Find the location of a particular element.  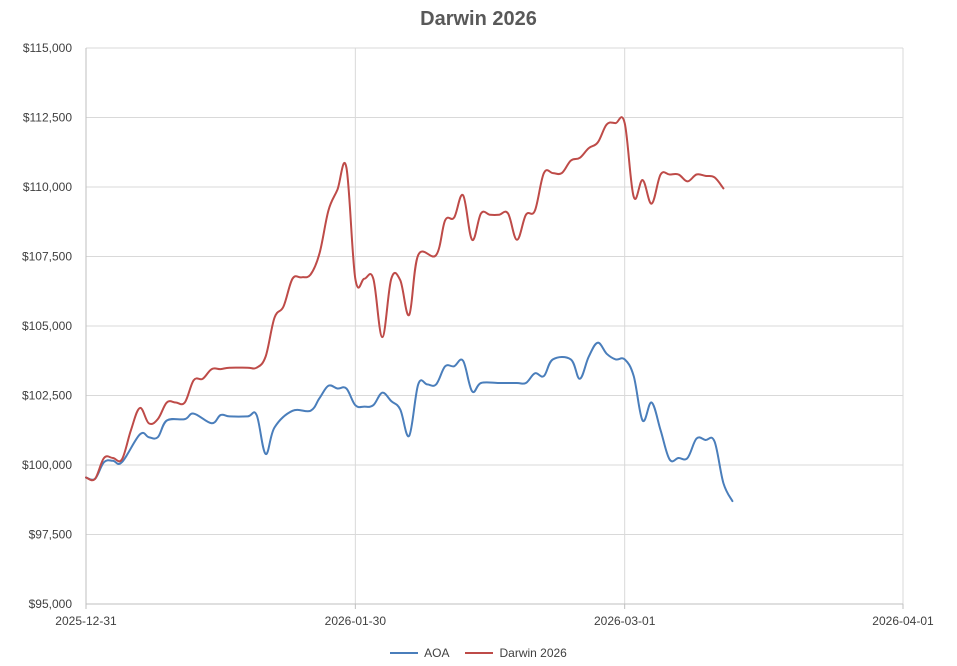

legend-item-aoa: AOA is located at coordinates (419, 653).